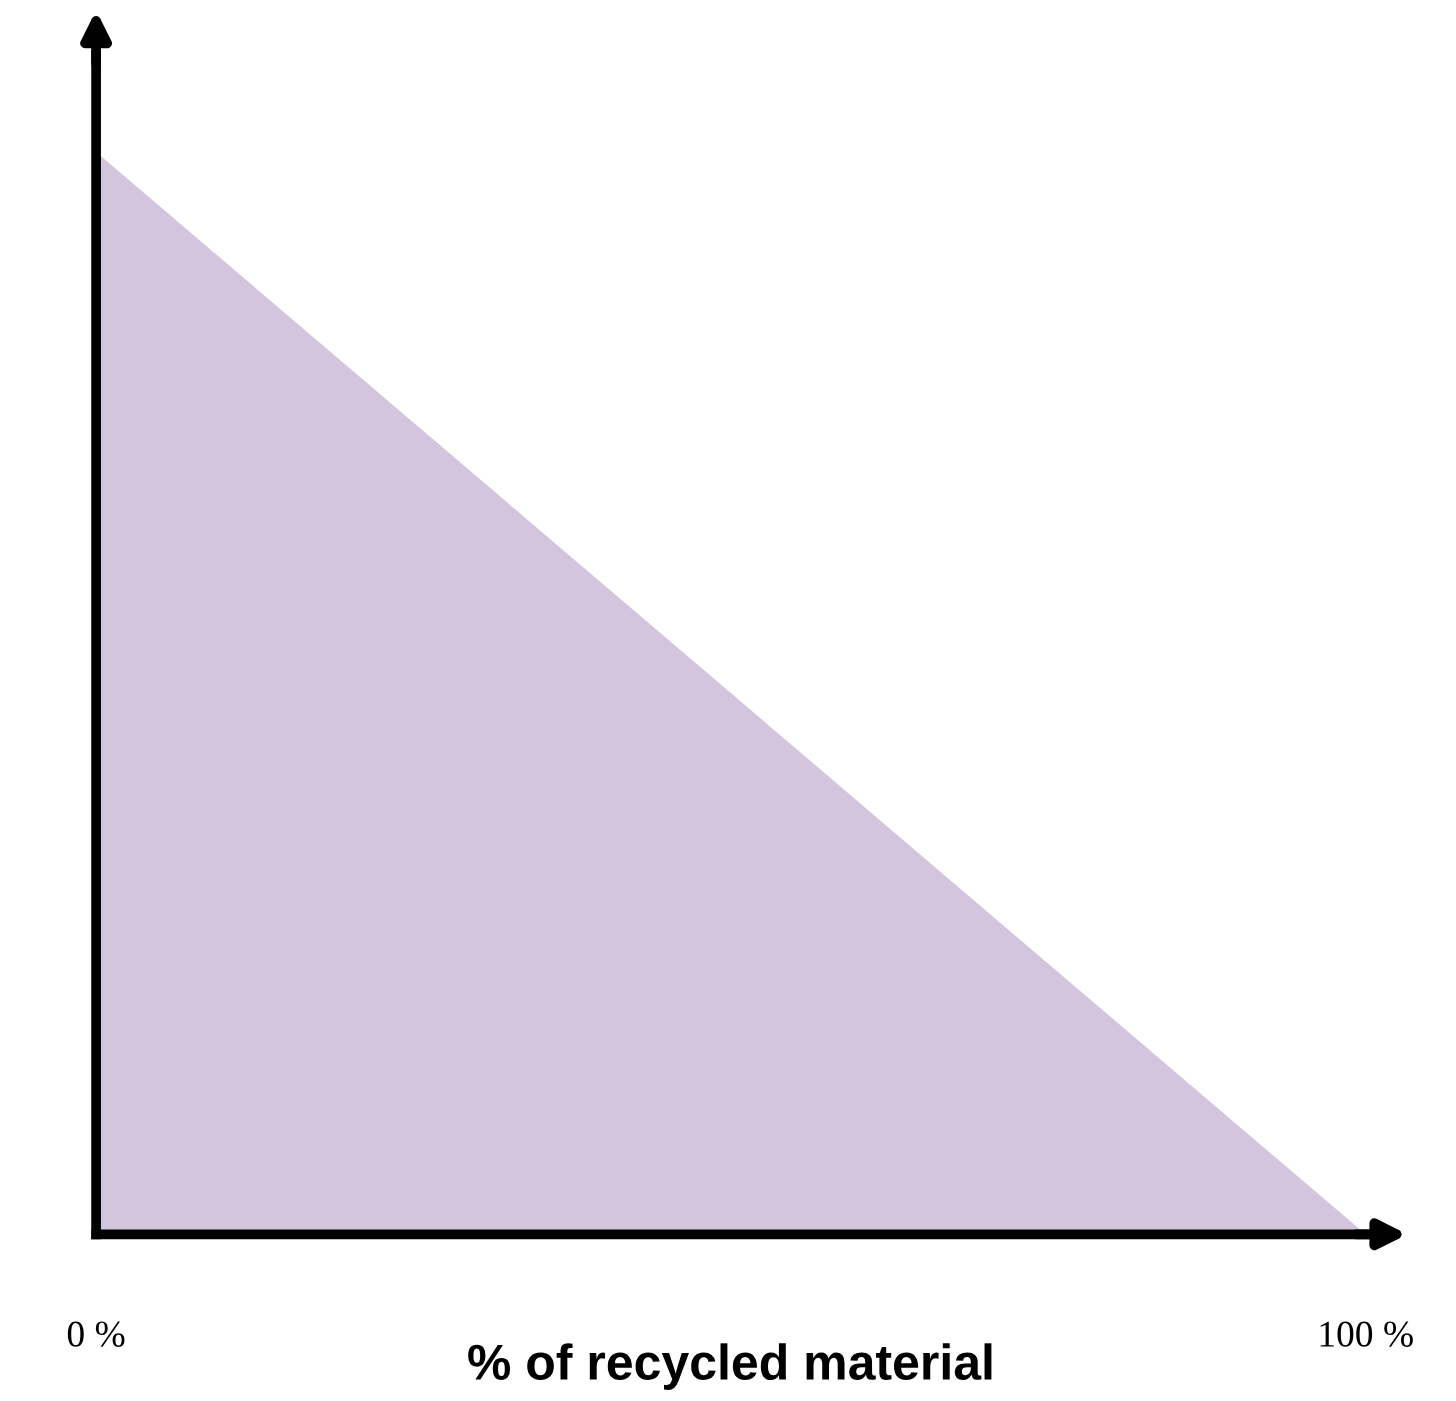  I want to click on x-axis-title: % of recycled material, so click(730, 1366).